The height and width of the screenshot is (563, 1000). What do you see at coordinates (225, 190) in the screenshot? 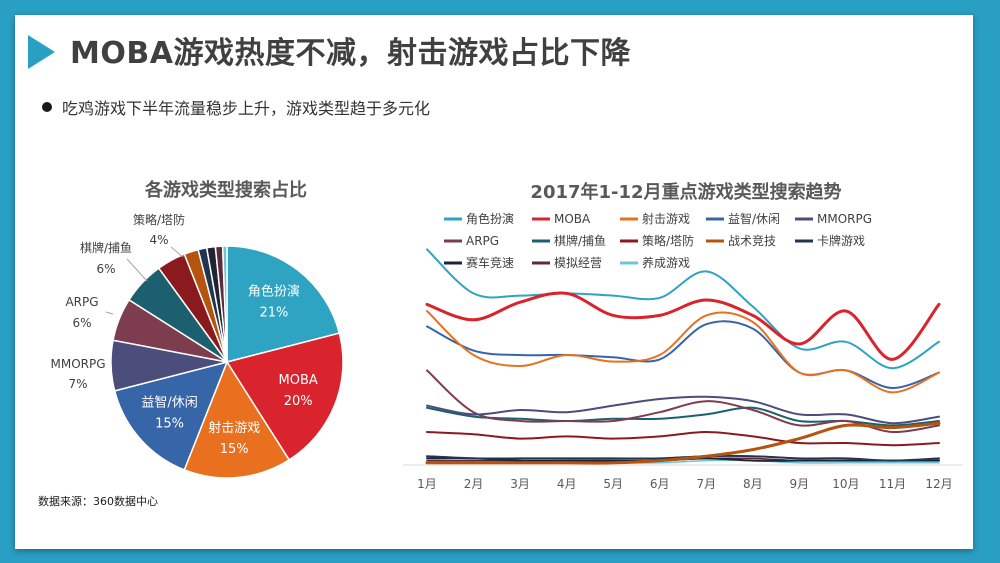
I see `pie-title: 各游戏类型搜索占比` at bounding box center [225, 190].